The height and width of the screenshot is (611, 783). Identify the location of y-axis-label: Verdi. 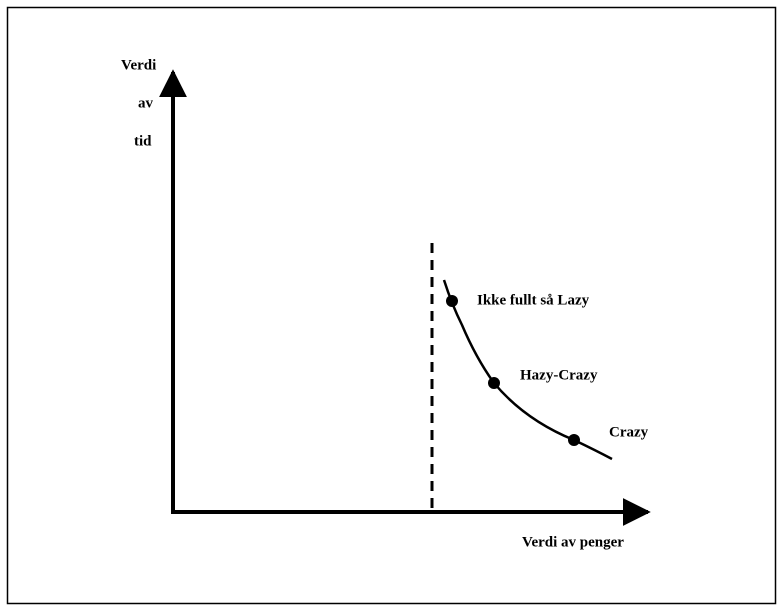
(138, 65).